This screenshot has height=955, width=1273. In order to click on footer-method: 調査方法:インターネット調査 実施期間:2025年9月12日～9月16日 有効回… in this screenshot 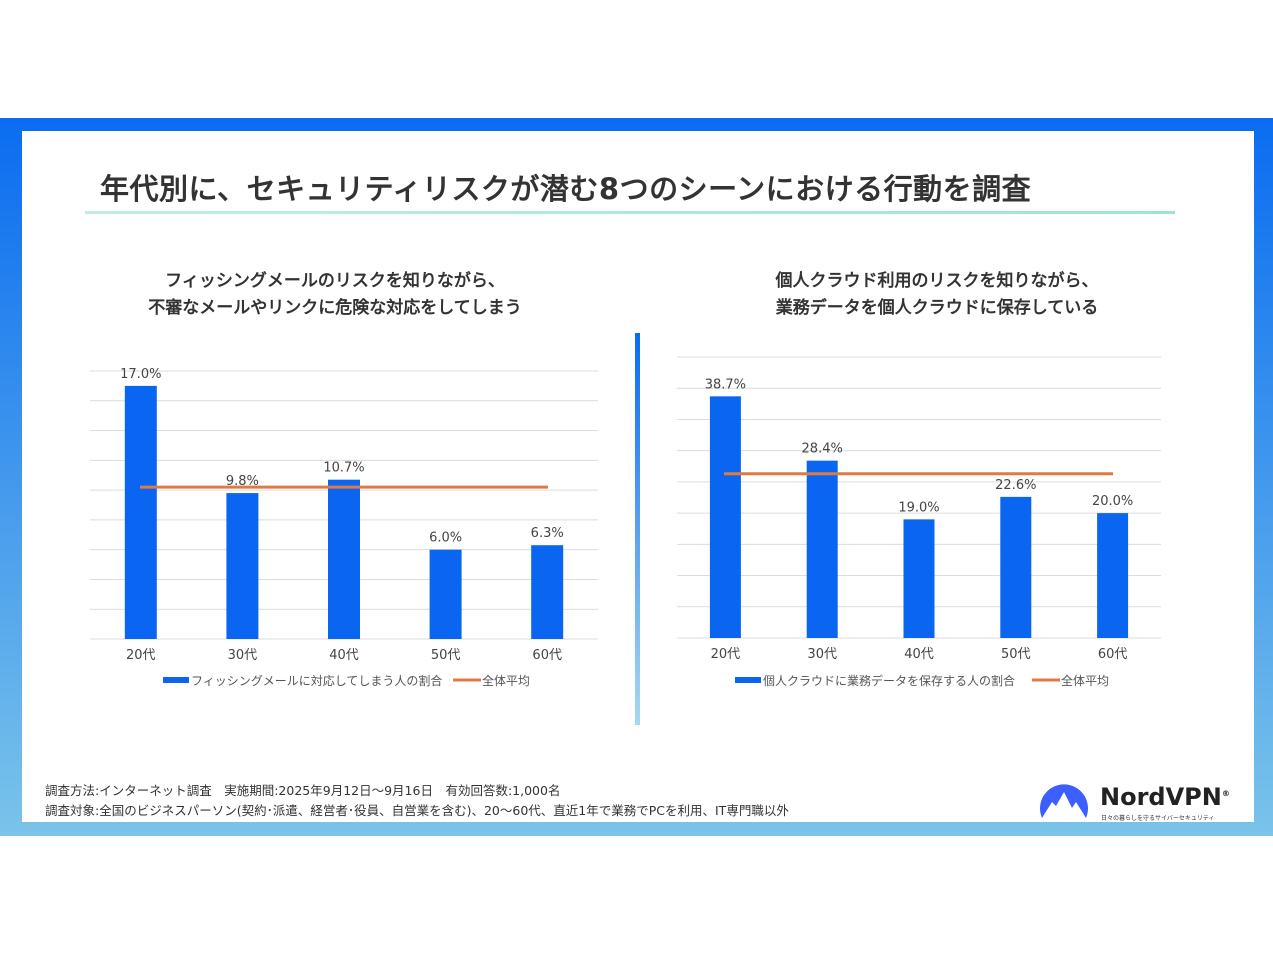, I will do `click(303, 790)`.